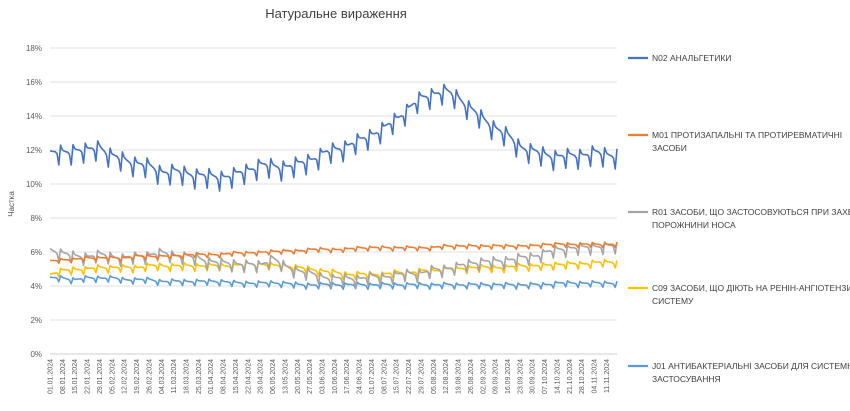 The image size is (850, 411). I want to click on x-tick-label: 19.08.2024, so click(459, 376).